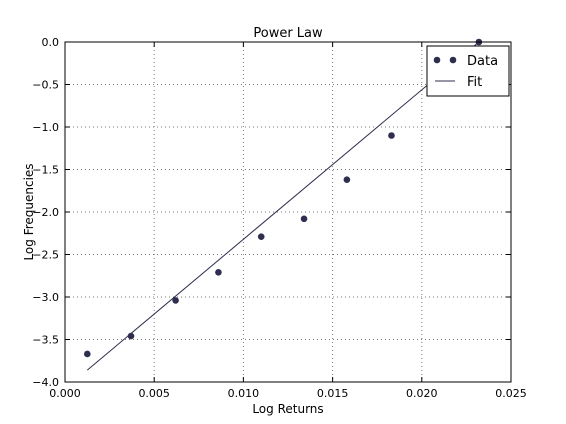 Image resolution: width=566 pixels, height=424 pixels. What do you see at coordinates (45, 297) in the screenshot?
I see `y-tick-label: −3.0` at bounding box center [45, 297].